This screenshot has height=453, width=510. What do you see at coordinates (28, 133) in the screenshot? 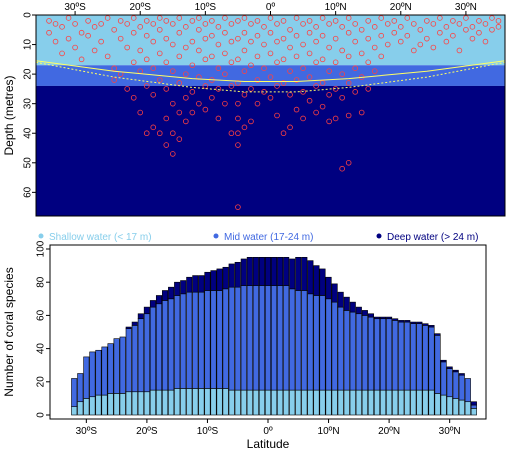
I see `depth-y-tick-label: 40` at bounding box center [28, 133].